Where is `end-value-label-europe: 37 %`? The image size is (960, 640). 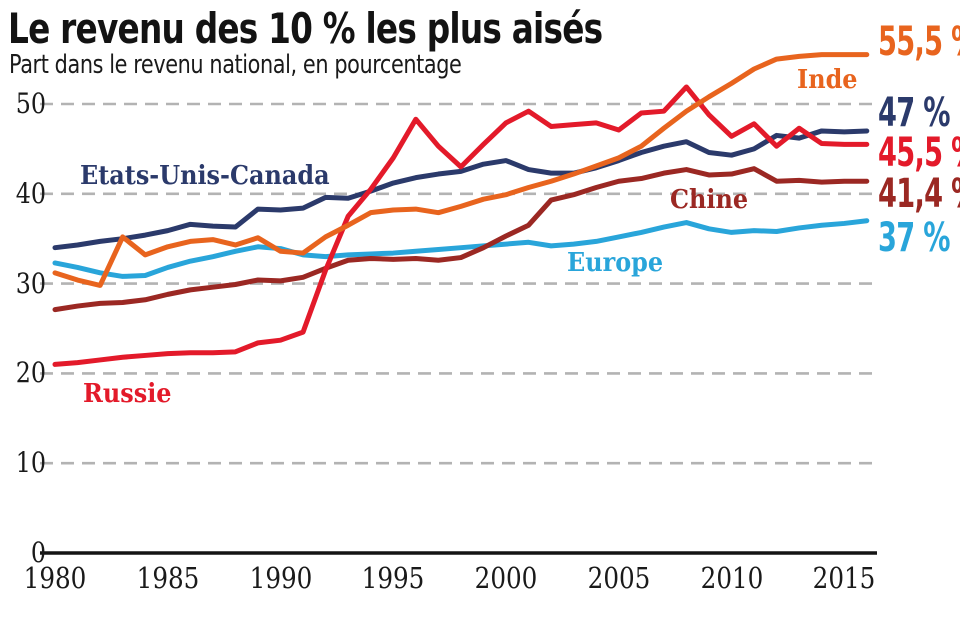 end-value-label-europe: 37 % is located at coordinates (914, 238).